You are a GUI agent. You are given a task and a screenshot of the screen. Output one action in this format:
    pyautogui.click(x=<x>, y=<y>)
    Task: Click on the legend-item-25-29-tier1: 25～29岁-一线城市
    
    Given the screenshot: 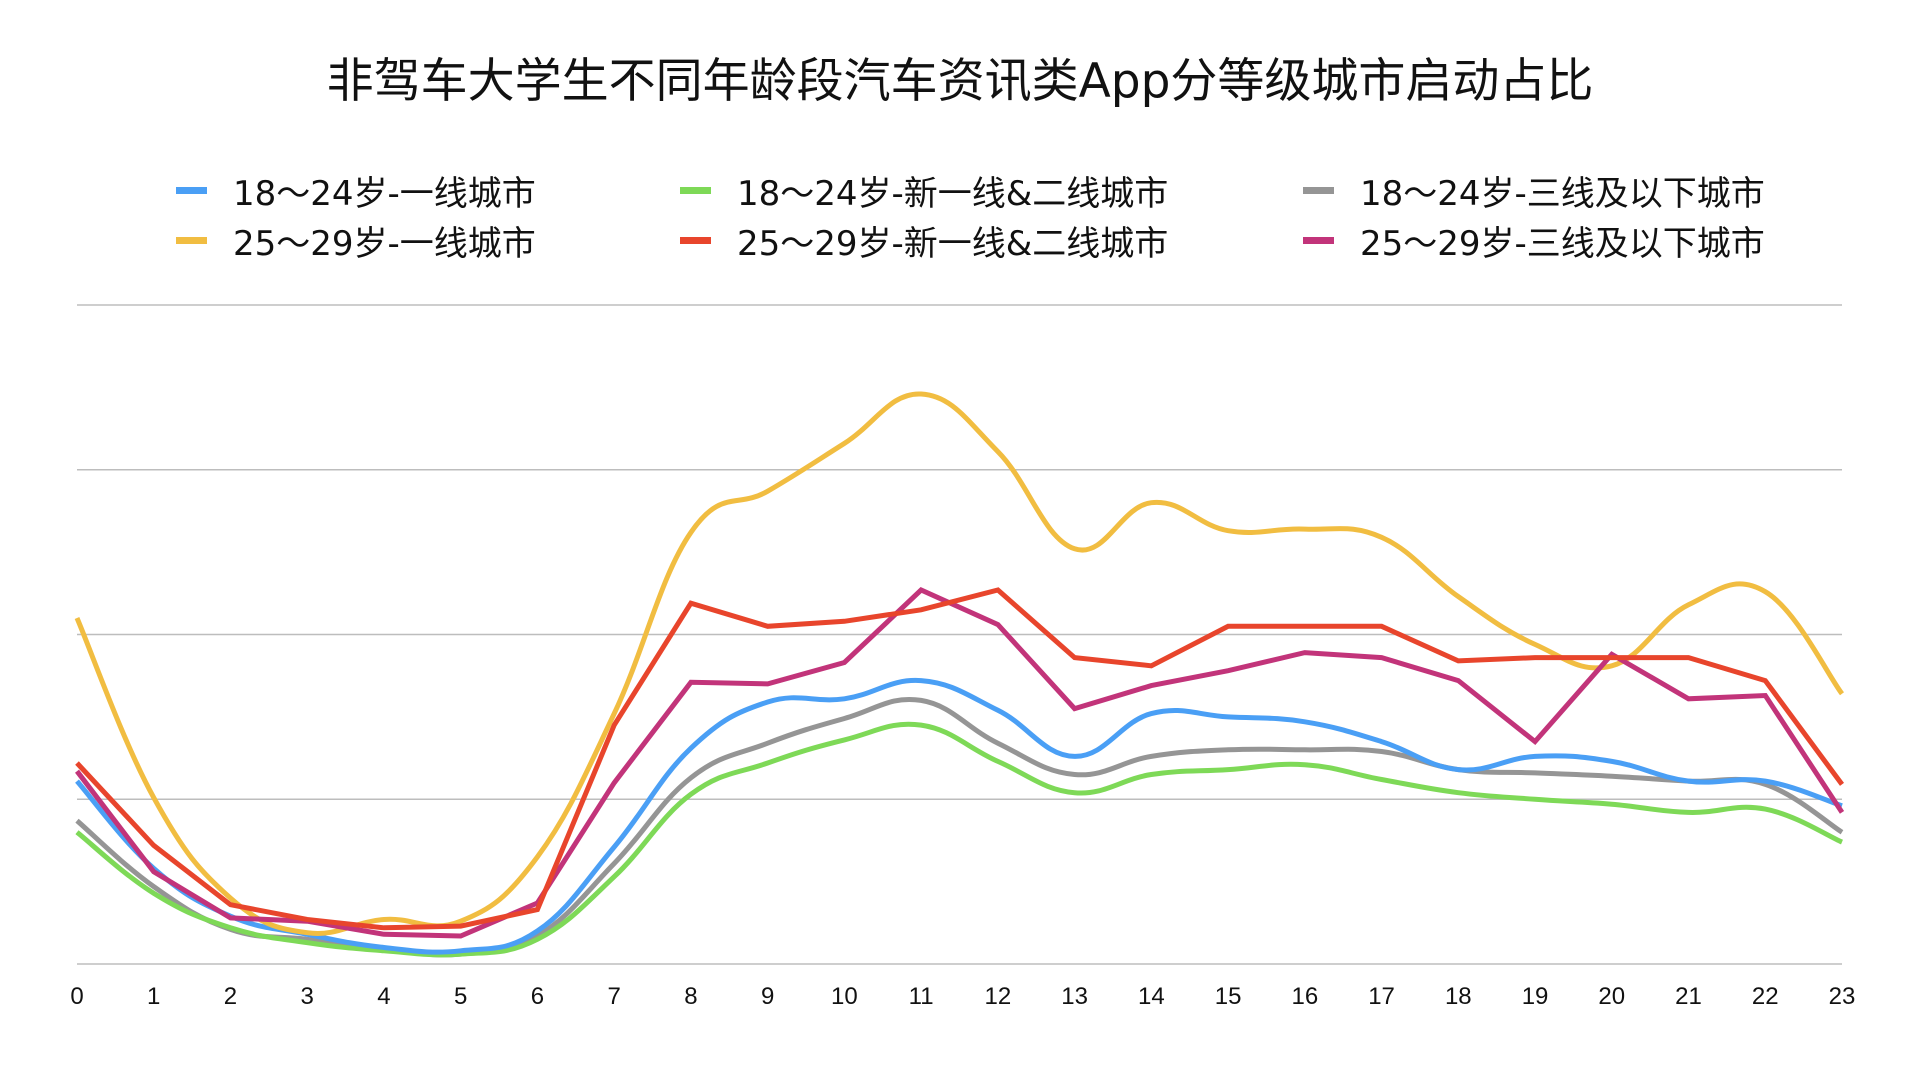 What is the action you would take?
    pyautogui.click(x=356, y=242)
    